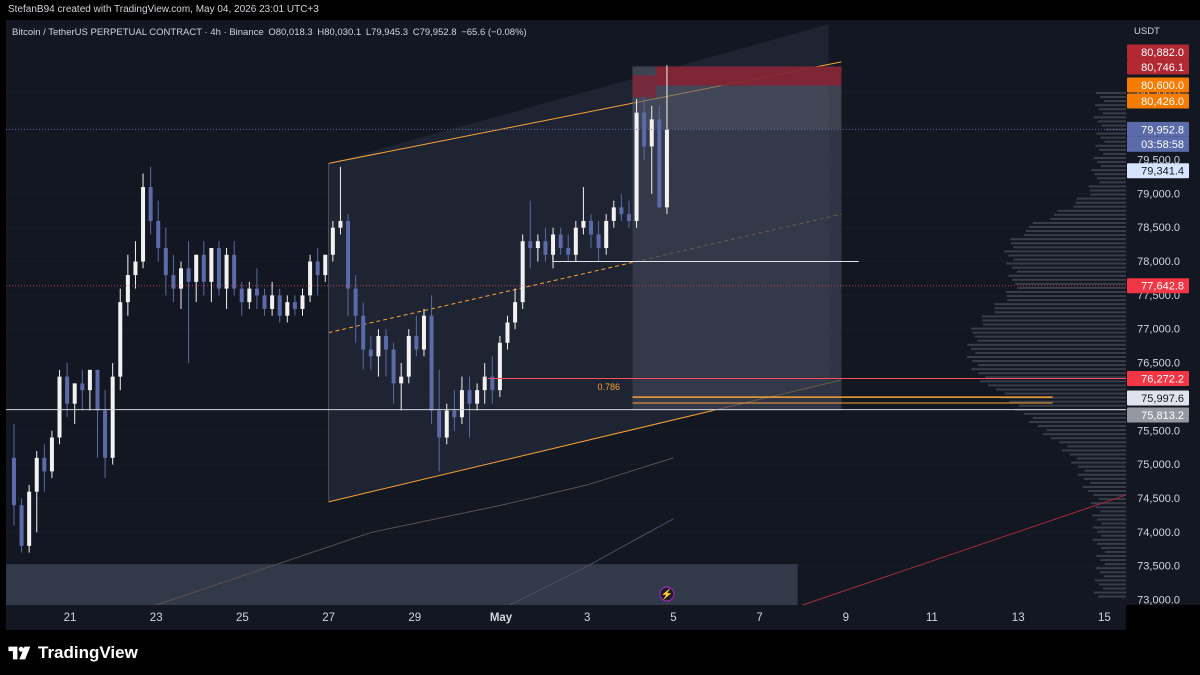 The height and width of the screenshot is (675, 1200). Describe the element at coordinates (1147, 31) in the screenshot. I see `currency-label: USDT` at that location.